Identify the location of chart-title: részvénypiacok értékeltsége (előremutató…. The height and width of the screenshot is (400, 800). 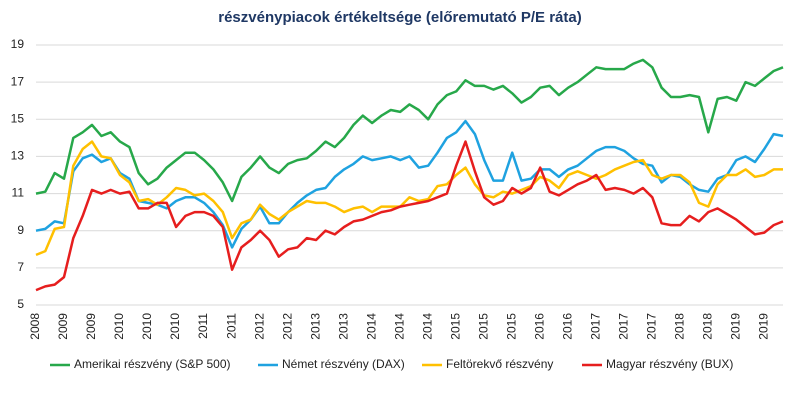
(400, 17).